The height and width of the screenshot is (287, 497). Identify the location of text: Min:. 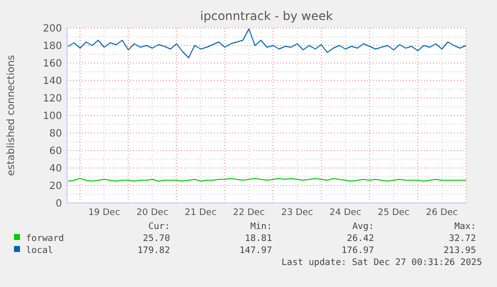
(261, 227).